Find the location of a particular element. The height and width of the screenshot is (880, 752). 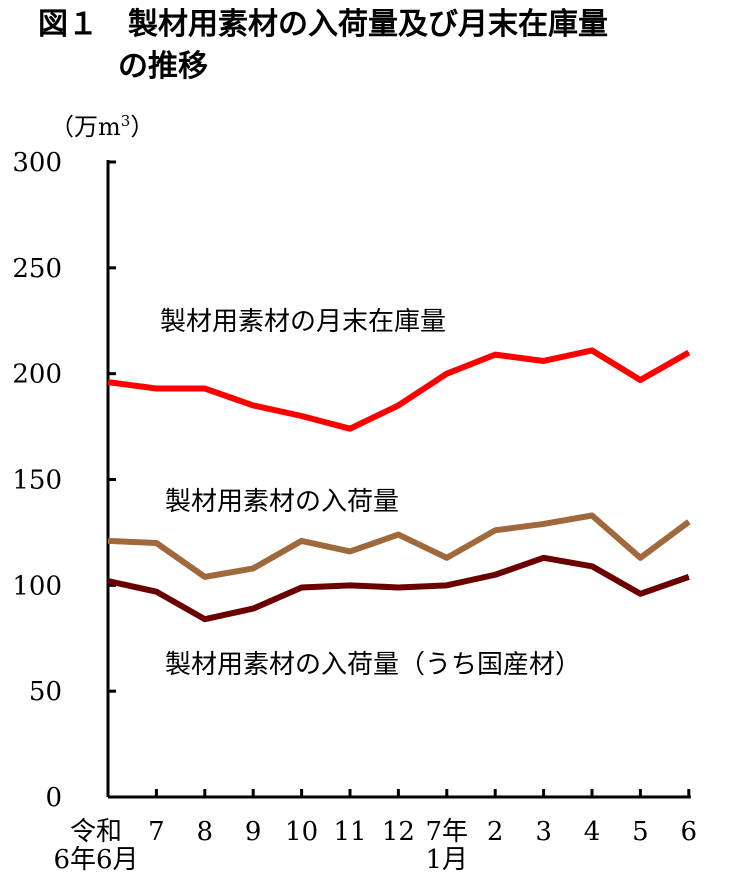

x-tick-label: 7年 is located at coordinates (447, 832).